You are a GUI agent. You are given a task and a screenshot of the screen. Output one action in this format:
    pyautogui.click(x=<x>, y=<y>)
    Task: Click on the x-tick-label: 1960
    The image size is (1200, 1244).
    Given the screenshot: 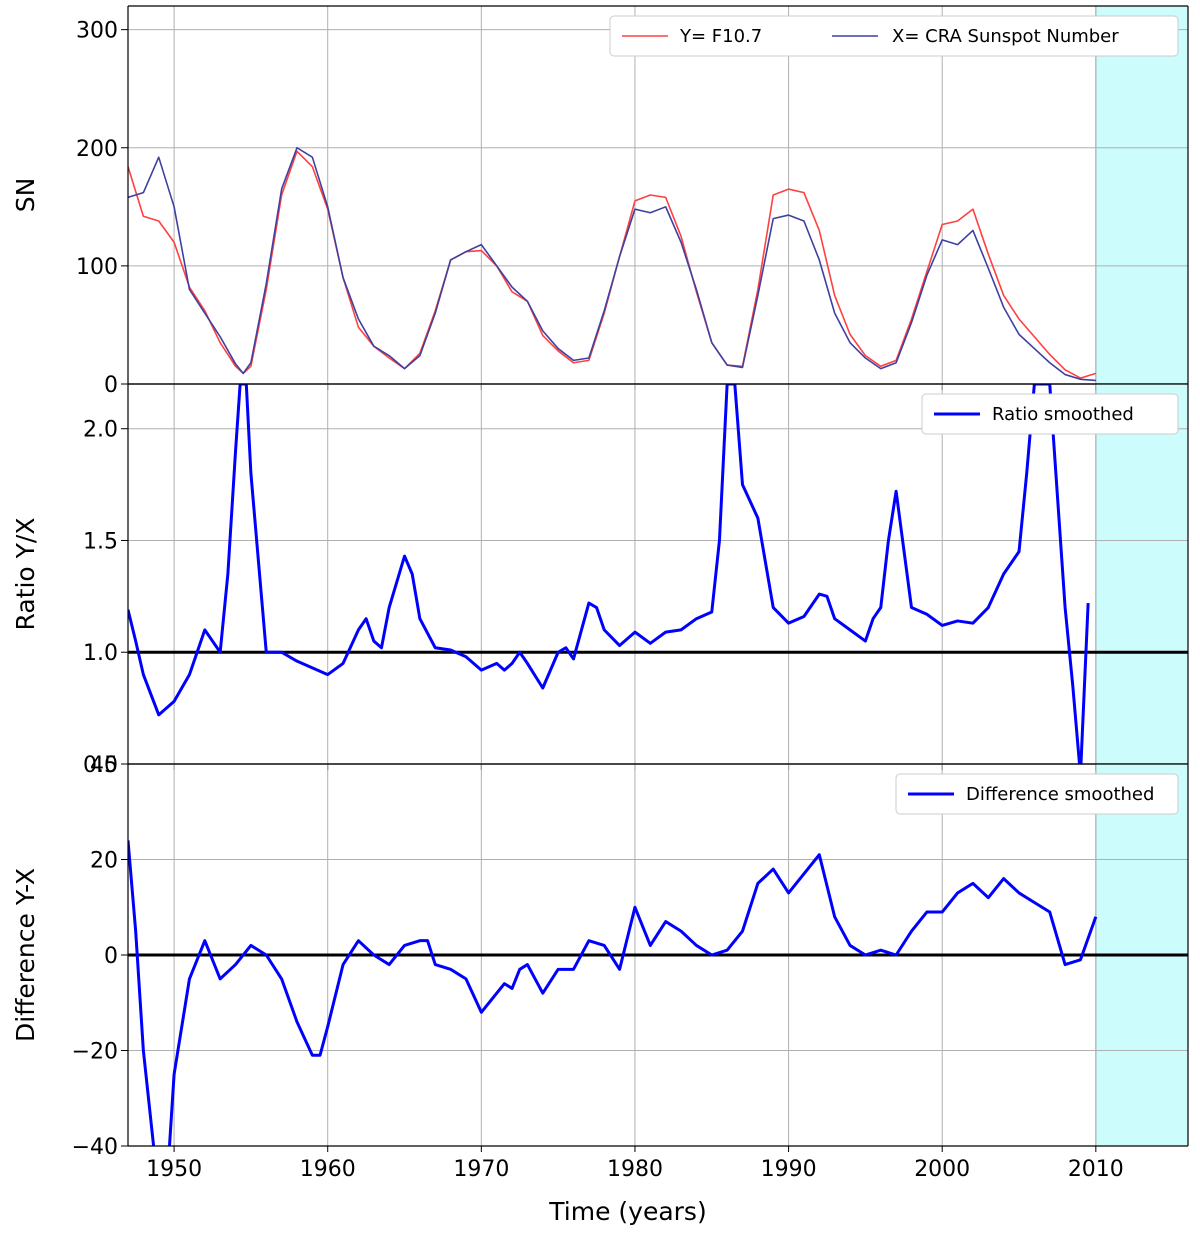 What is the action you would take?
    pyautogui.click(x=328, y=1169)
    